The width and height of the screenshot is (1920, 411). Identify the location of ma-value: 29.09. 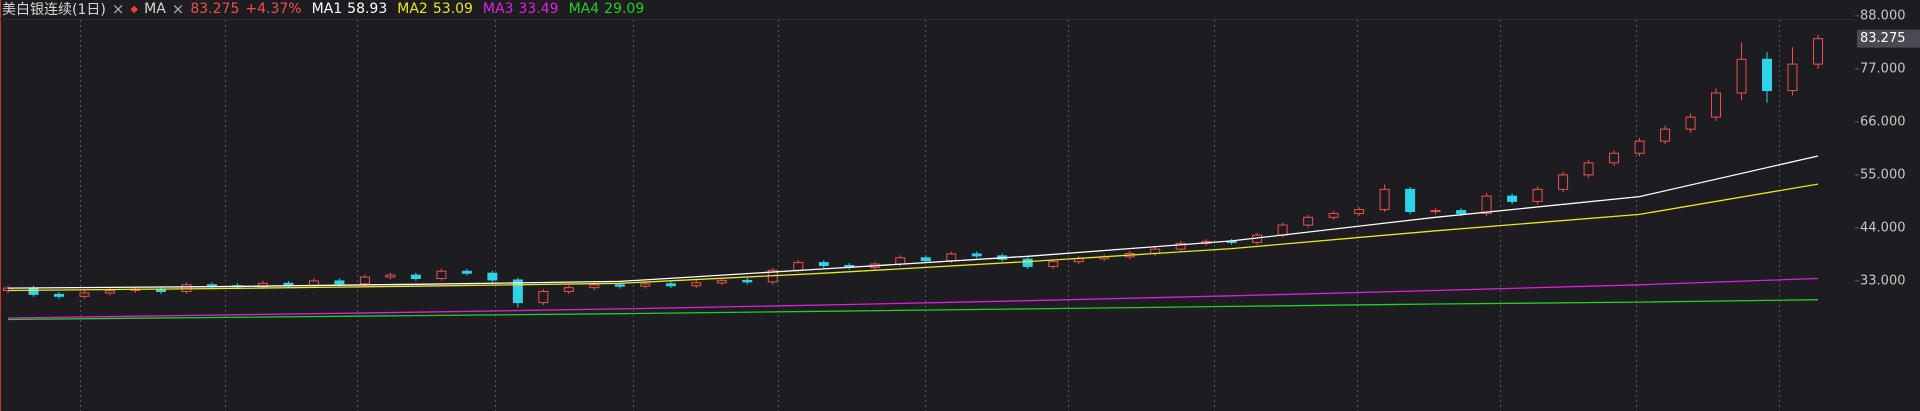
(624, 9).